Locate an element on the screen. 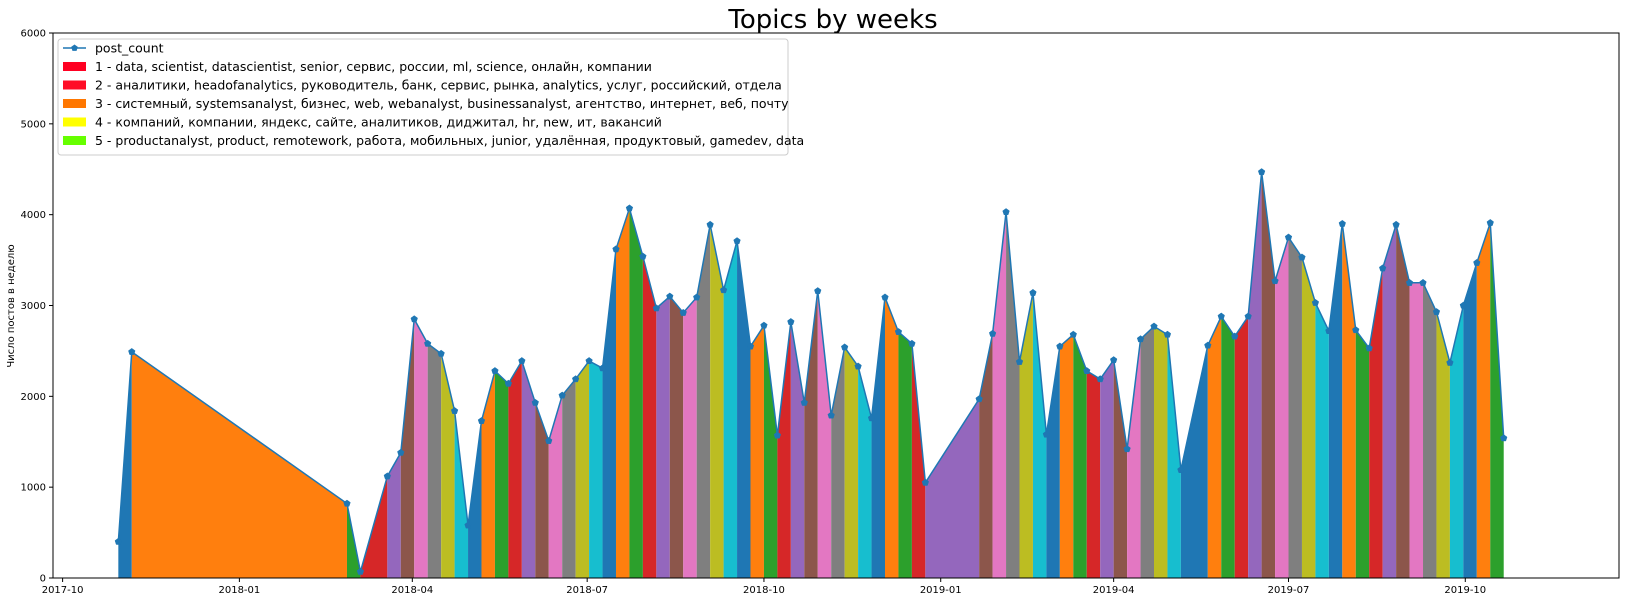  x-tick-label: 2018-10 is located at coordinates (764, 590).